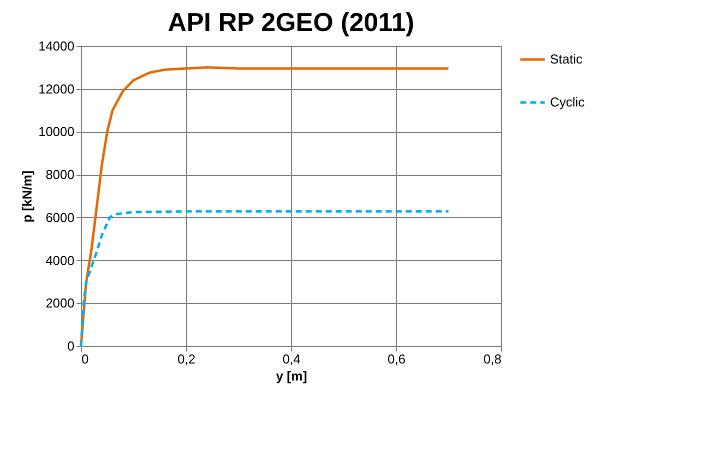 Image resolution: width=708 pixels, height=452 pixels. Describe the element at coordinates (56, 88) in the screenshot. I see `y-tick-label: 12000` at that location.